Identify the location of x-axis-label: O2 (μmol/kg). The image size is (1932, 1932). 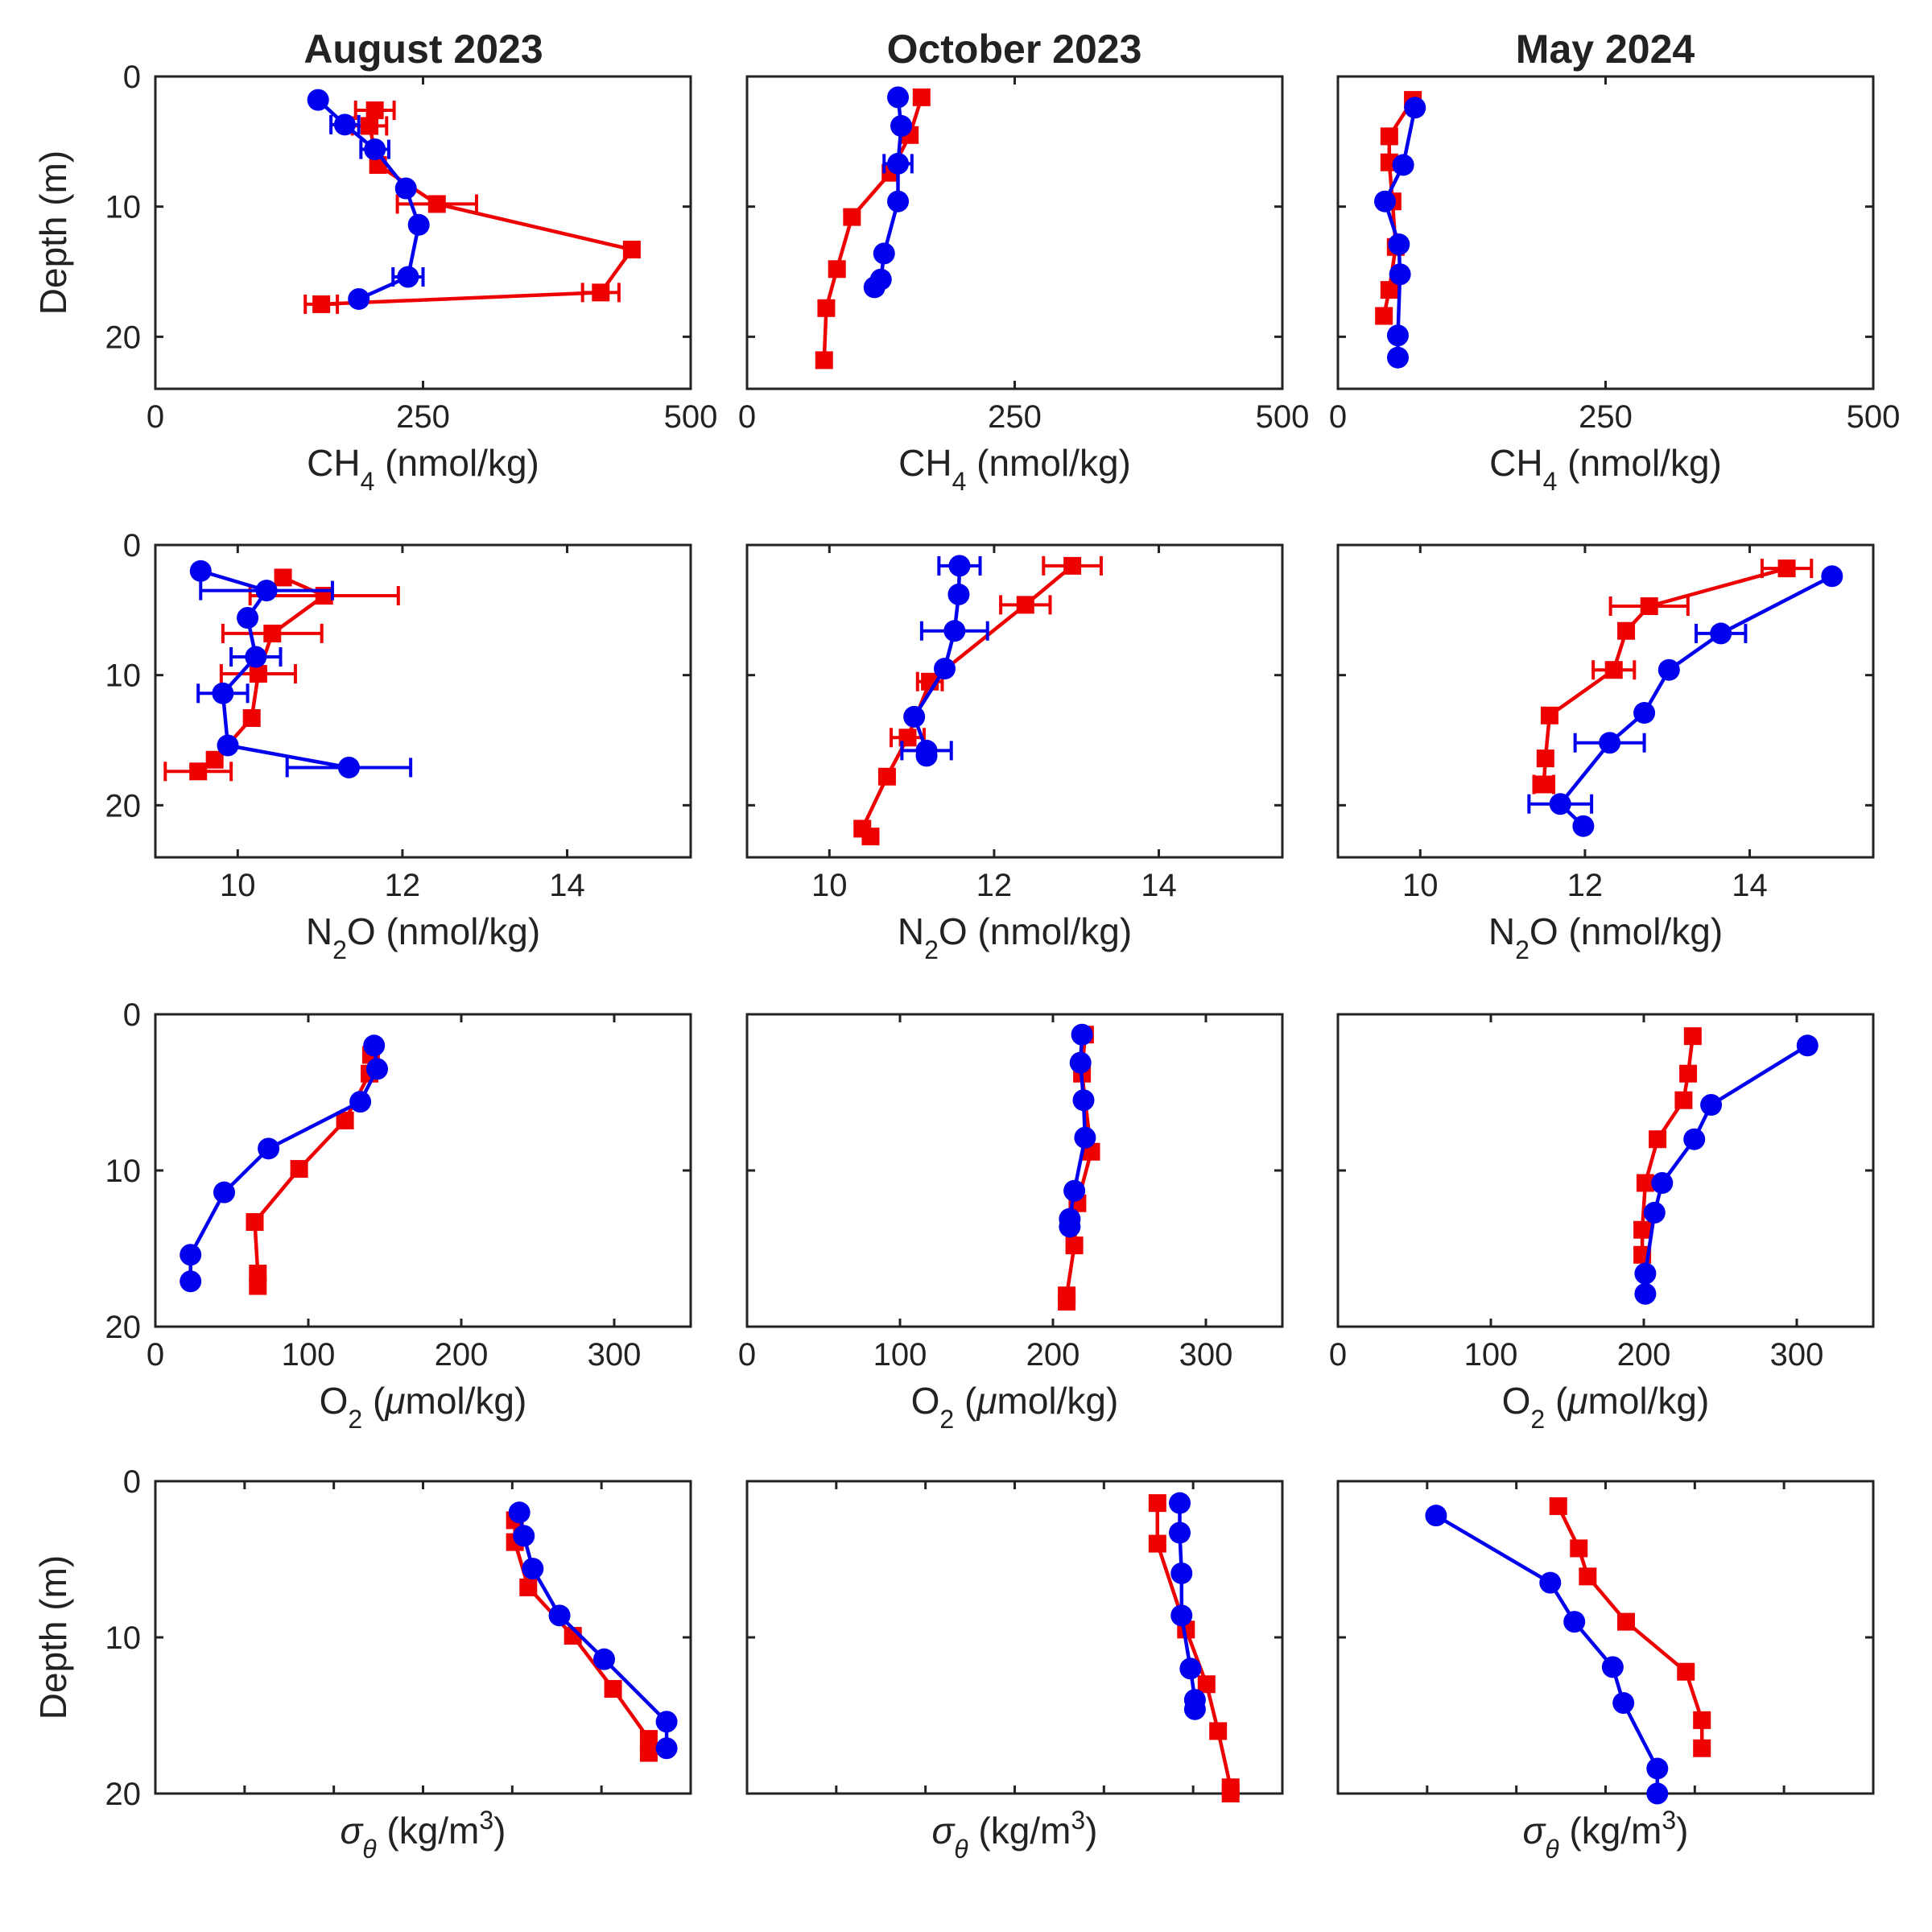
(1606, 1407).